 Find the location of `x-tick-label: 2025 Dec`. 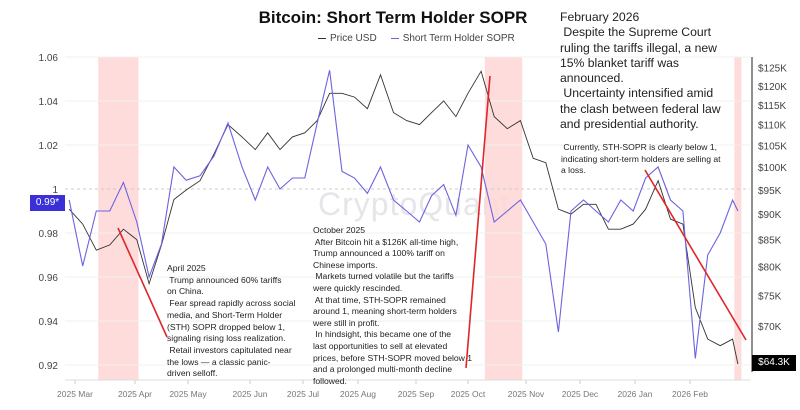

x-tick-label: 2025 Dec is located at coordinates (580, 394).